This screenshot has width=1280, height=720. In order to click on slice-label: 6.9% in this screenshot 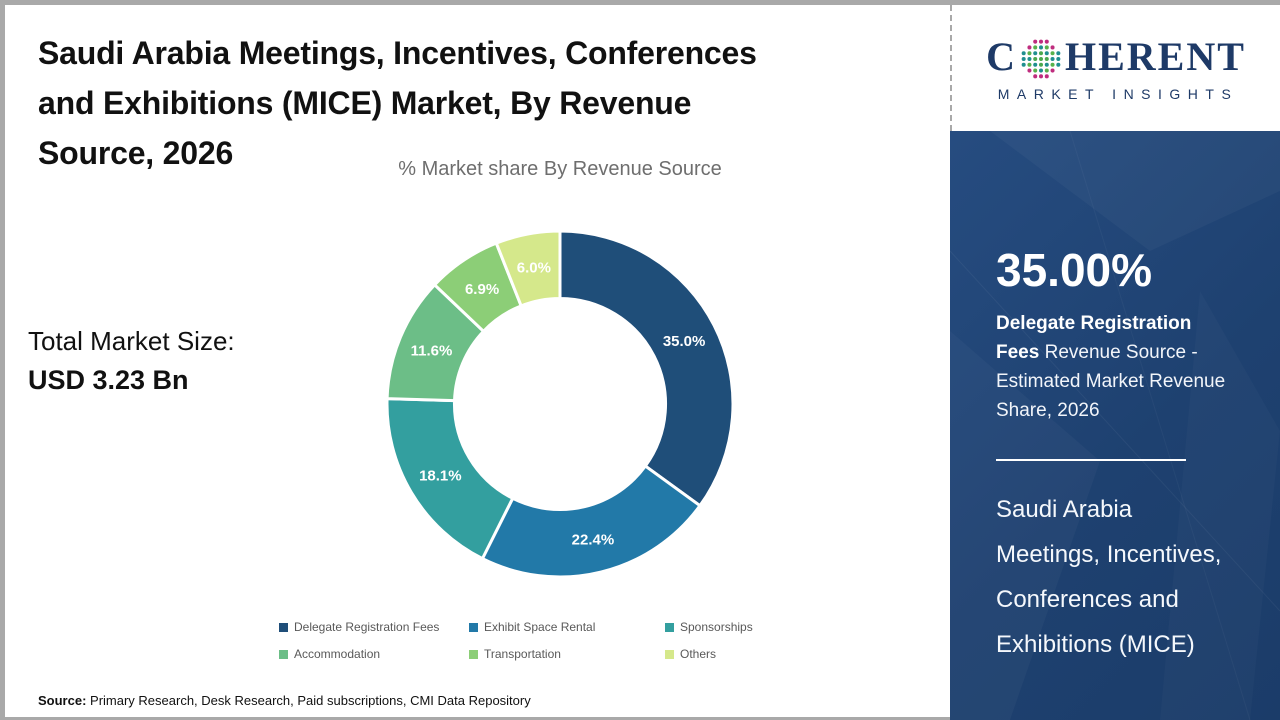, I will do `click(482, 289)`.